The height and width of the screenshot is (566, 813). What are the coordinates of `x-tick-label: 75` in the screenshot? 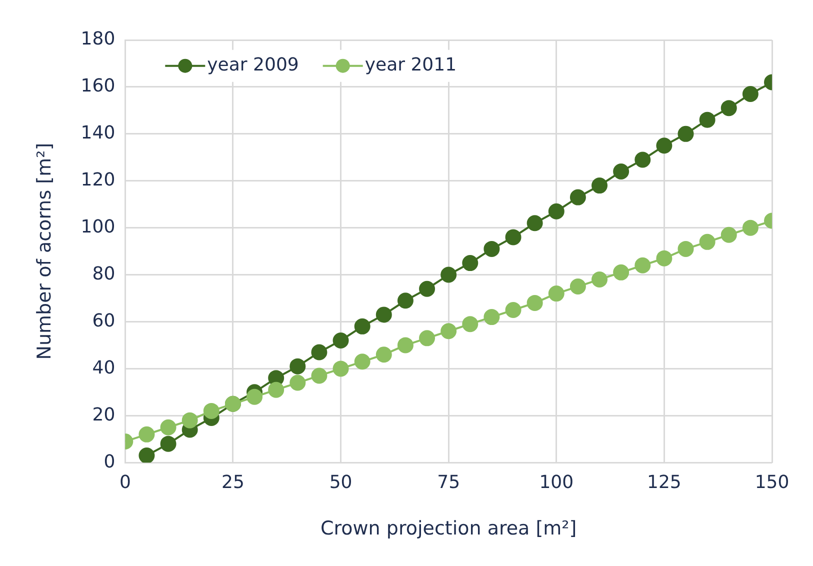 It's located at (448, 483).